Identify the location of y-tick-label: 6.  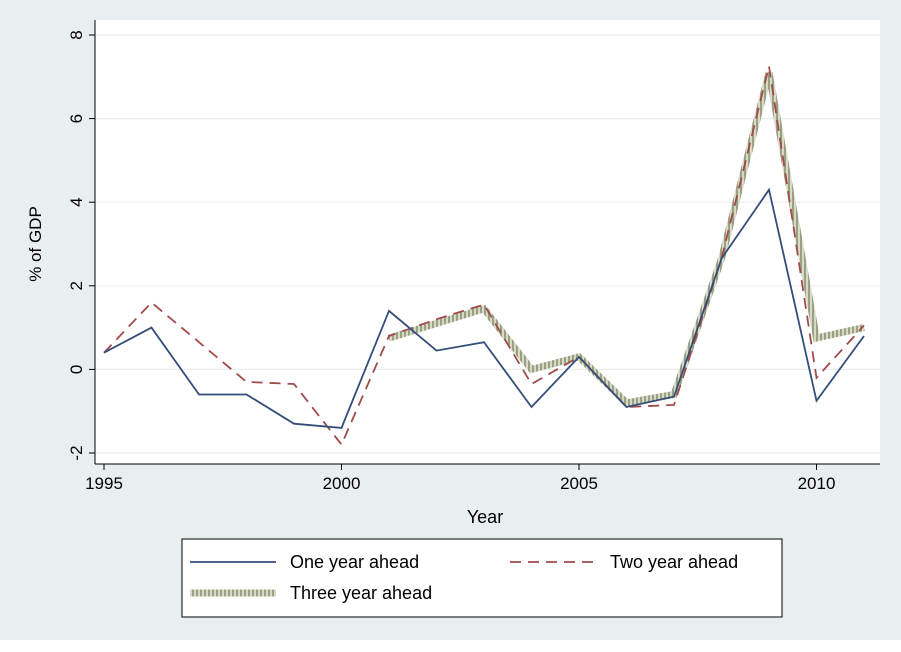
(76, 118).